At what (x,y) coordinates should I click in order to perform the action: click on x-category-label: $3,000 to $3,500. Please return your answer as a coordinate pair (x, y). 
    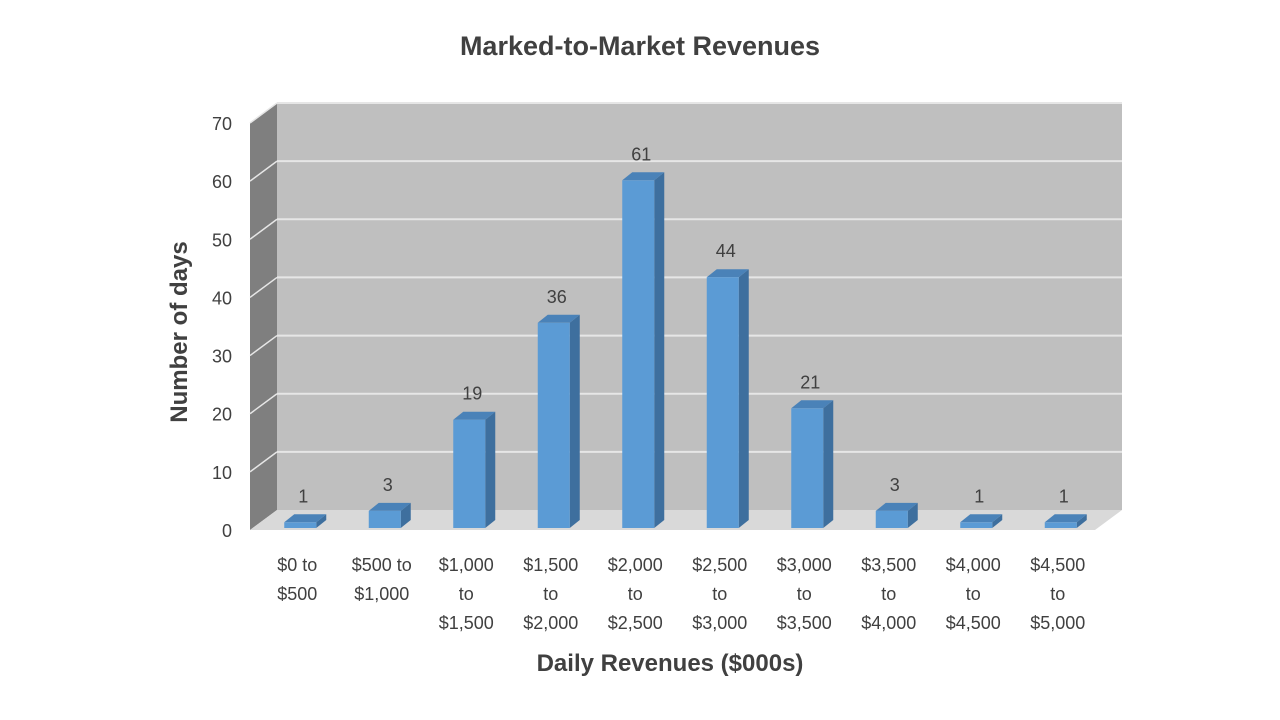
    Looking at the image, I should click on (804, 594).